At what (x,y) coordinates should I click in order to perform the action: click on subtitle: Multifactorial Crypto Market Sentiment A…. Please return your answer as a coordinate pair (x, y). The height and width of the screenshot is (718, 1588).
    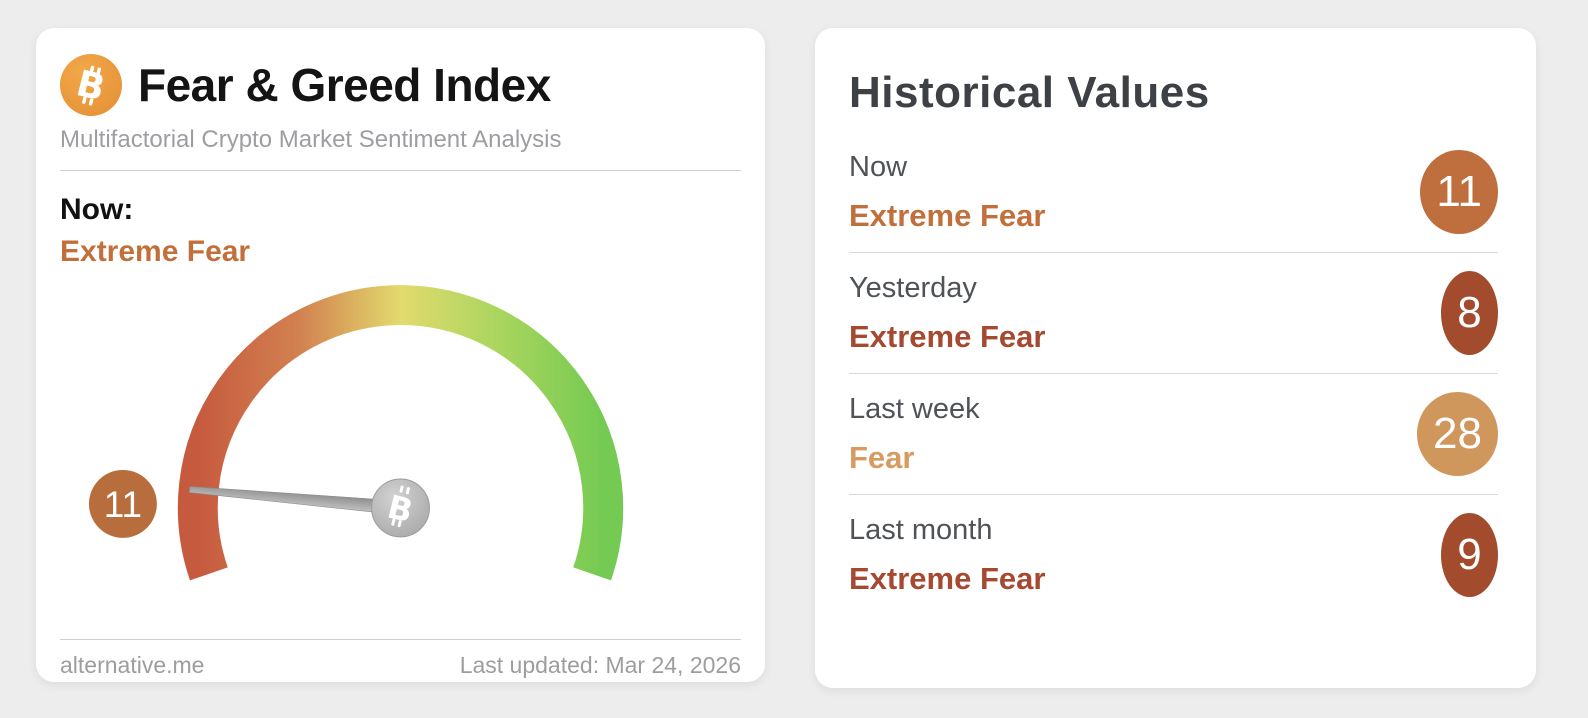
    Looking at the image, I should click on (311, 139).